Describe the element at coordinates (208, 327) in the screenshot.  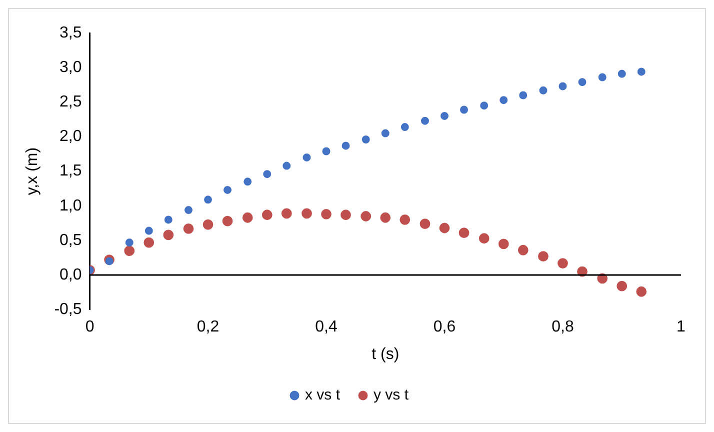
I see `x-tick-label: 0,2` at that location.